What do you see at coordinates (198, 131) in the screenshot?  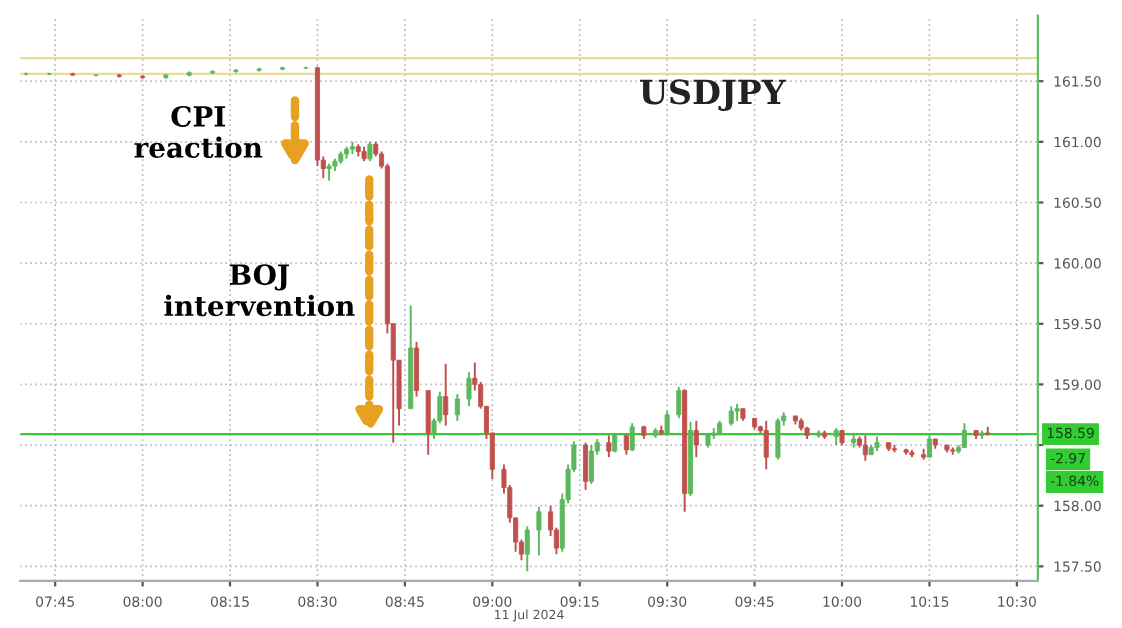 I see `annotation: CPI reaction` at bounding box center [198, 131].